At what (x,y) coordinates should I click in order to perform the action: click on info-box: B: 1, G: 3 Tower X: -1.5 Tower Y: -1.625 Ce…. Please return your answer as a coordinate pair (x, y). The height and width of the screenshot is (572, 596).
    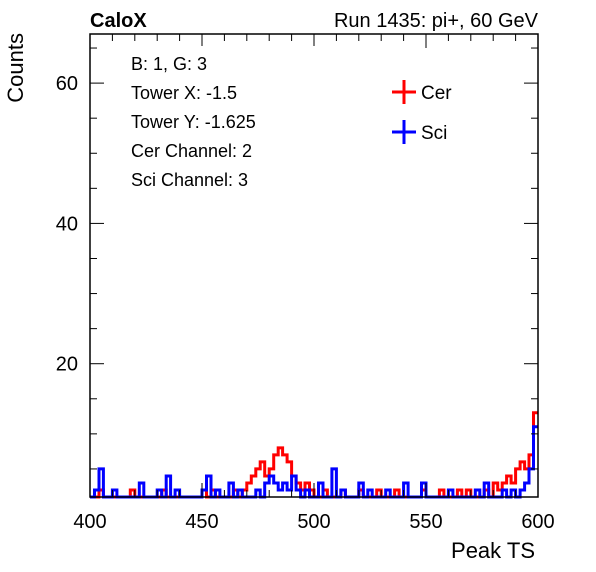
    Looking at the image, I should click on (240, 123).